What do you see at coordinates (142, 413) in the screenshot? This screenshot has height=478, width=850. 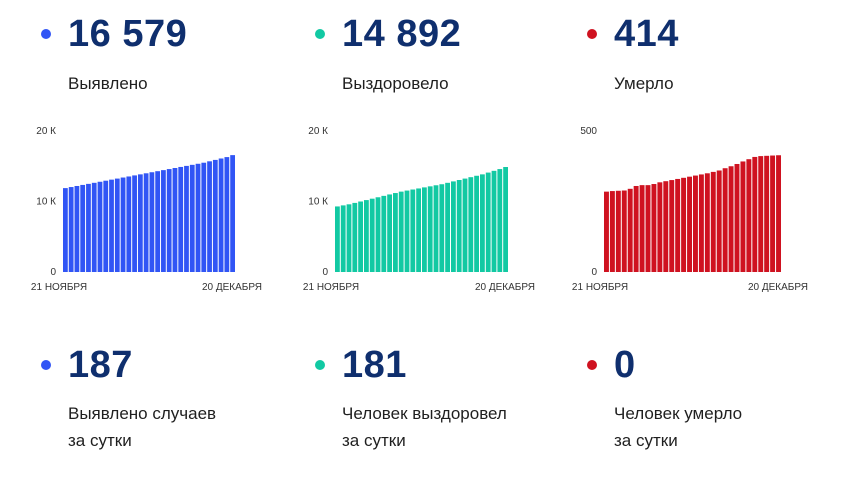 I see `confirmed-day-label-line1: Выявлено случаев` at bounding box center [142, 413].